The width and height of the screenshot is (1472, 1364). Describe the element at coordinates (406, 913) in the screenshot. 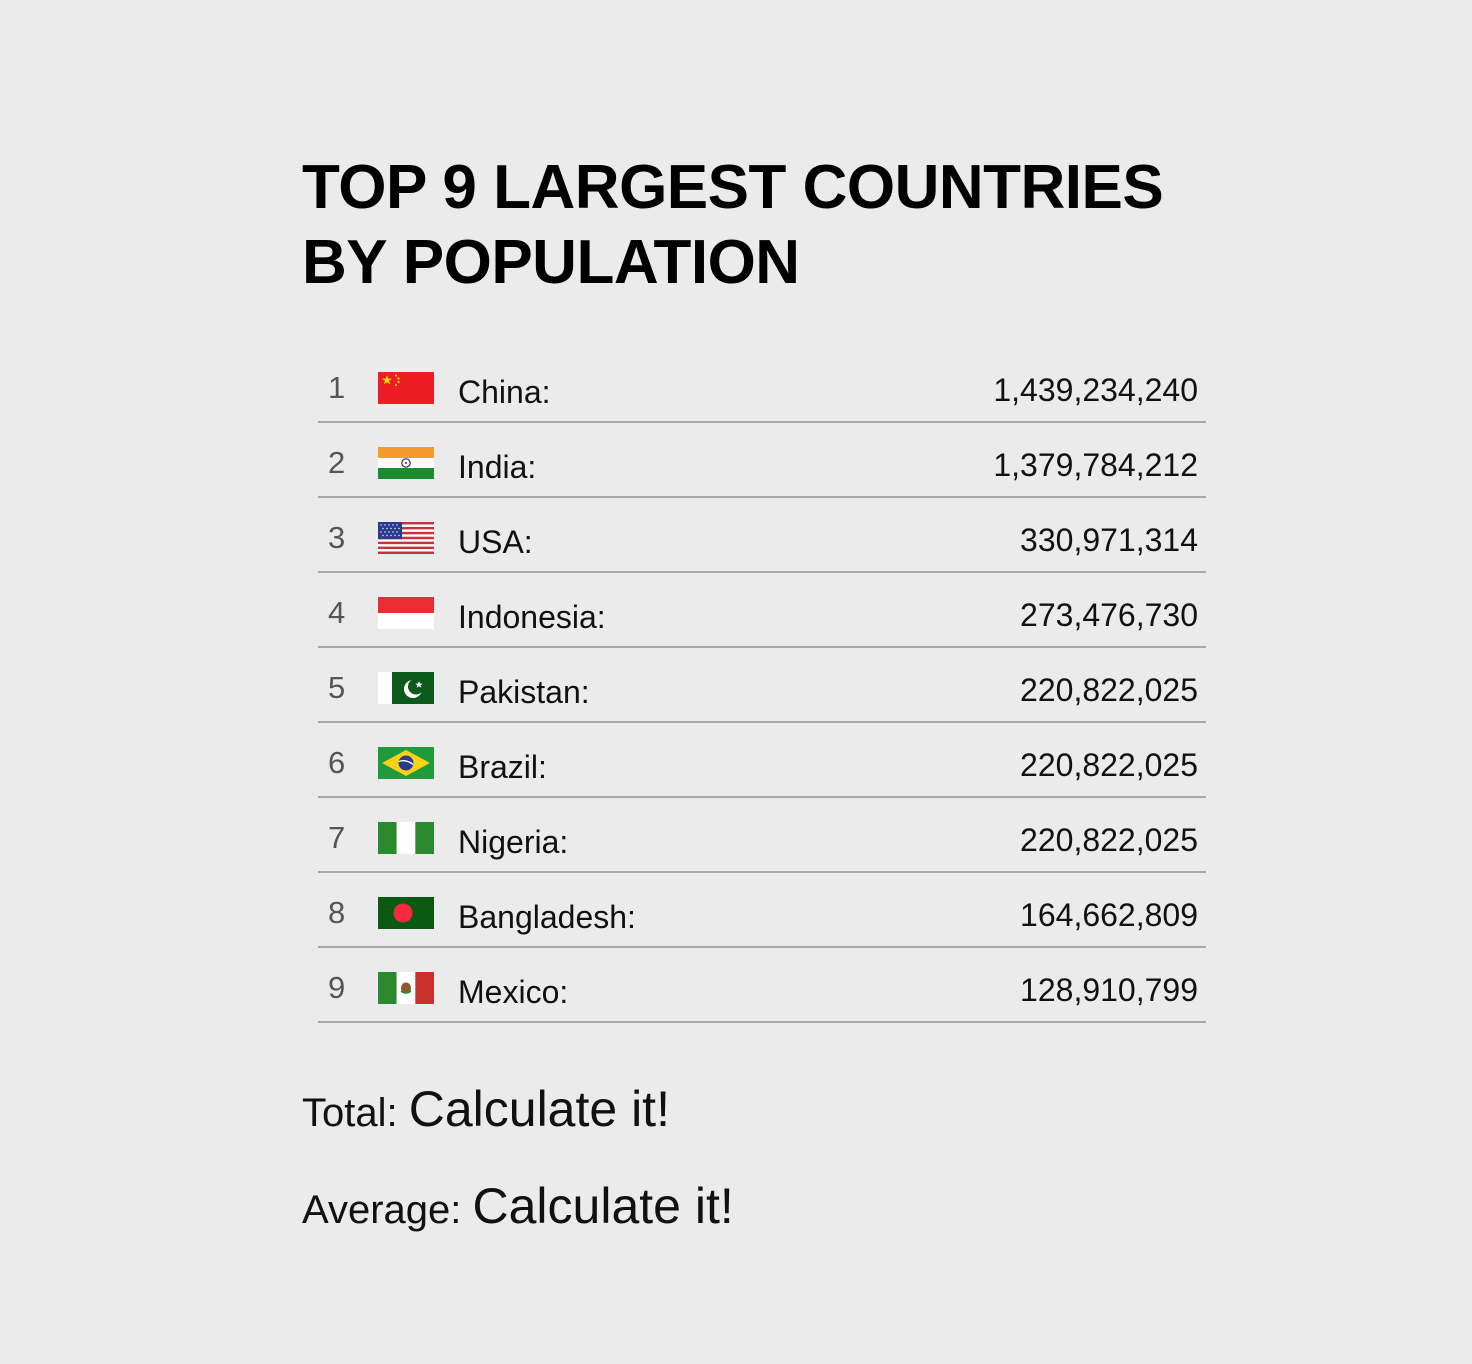

I see `flag-bangladesh-icon` at that location.